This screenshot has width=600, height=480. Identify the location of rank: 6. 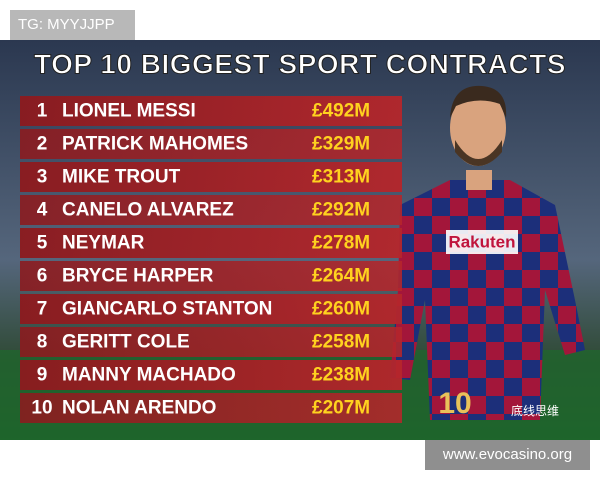
(42, 276).